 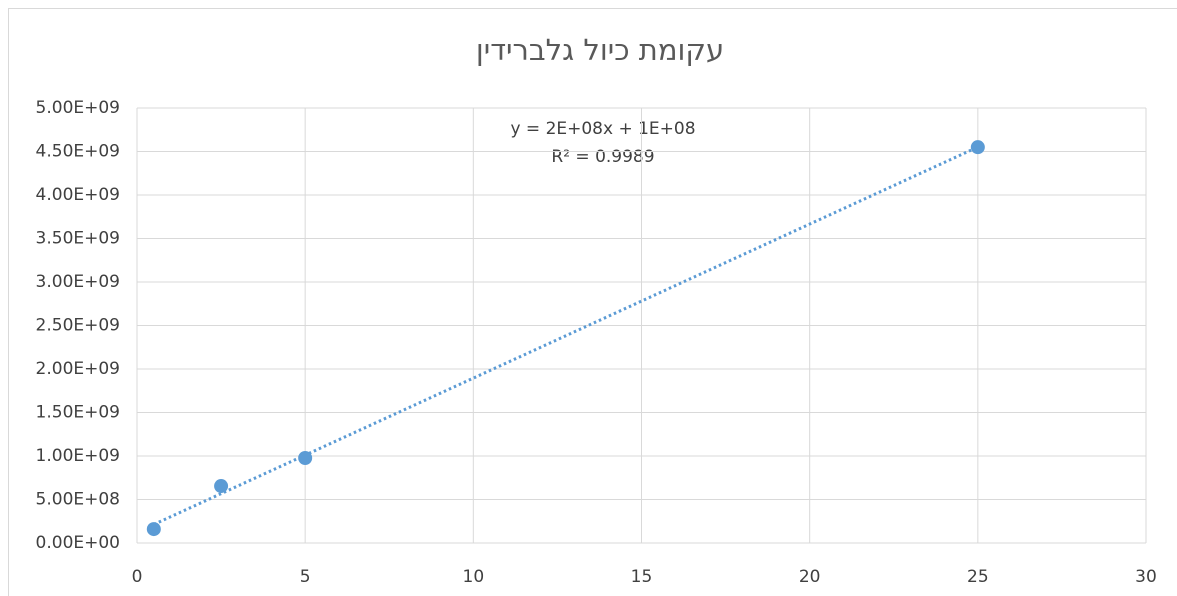 I want to click on y-tick-label: 1.00E+09, so click(x=78, y=456).